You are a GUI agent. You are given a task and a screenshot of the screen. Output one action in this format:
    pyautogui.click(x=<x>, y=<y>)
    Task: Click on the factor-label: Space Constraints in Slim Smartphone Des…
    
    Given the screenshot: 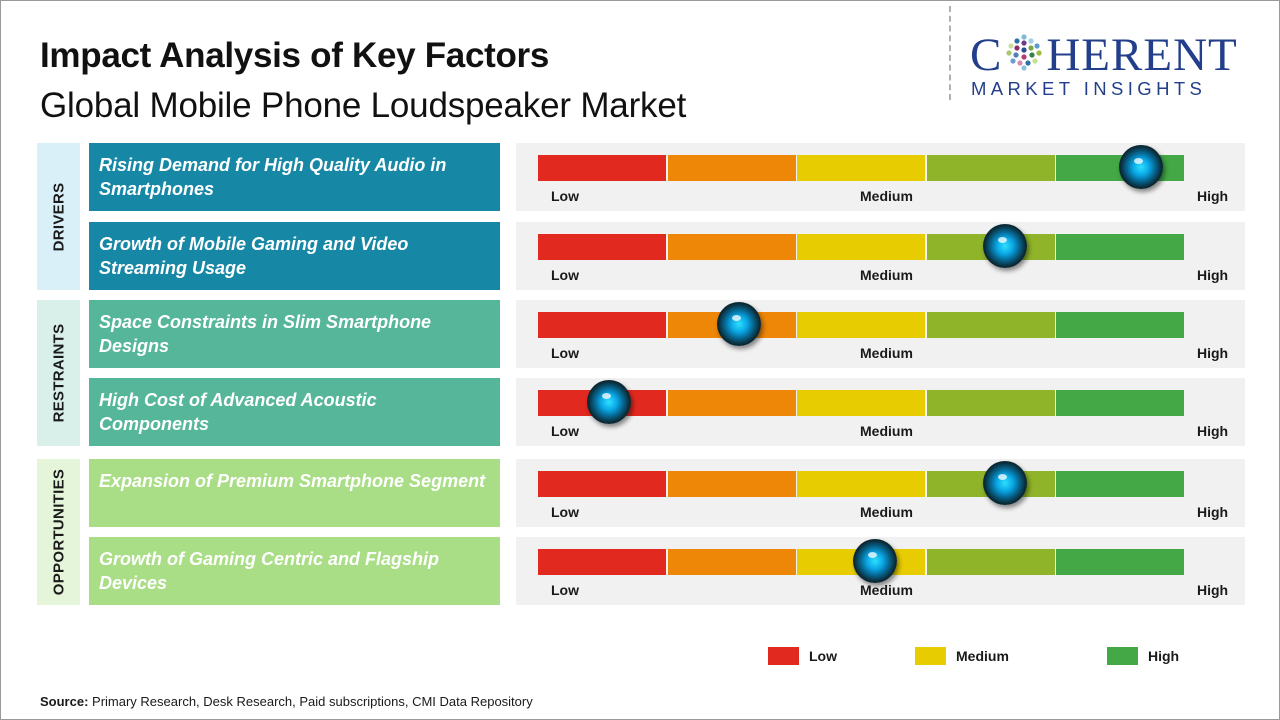 What is the action you would take?
    pyautogui.click(x=294, y=334)
    